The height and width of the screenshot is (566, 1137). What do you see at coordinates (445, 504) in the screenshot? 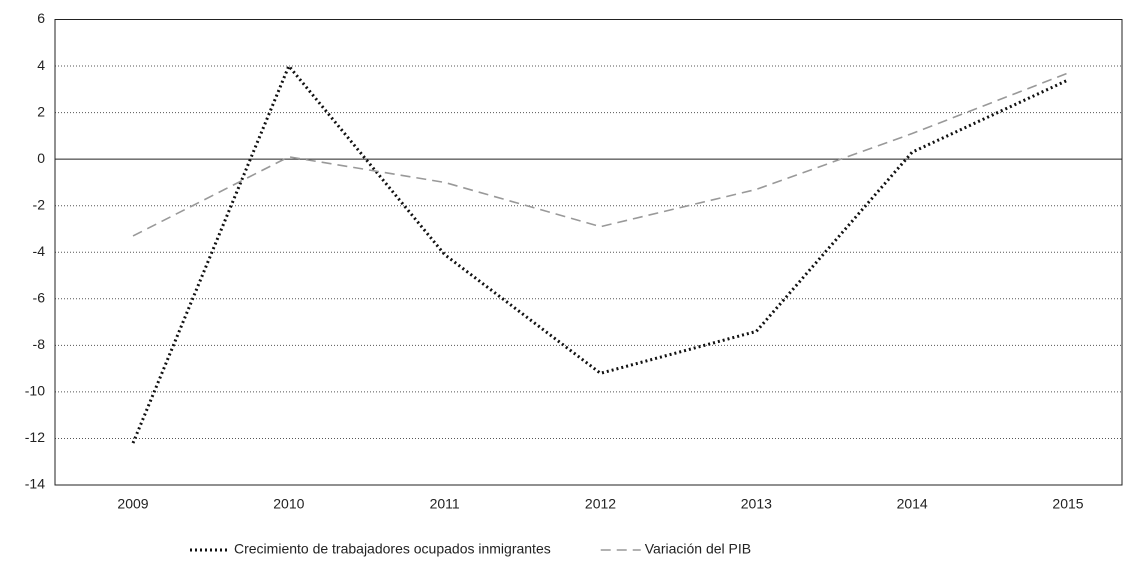
I see `x-tick-label: 2011` at bounding box center [445, 504].